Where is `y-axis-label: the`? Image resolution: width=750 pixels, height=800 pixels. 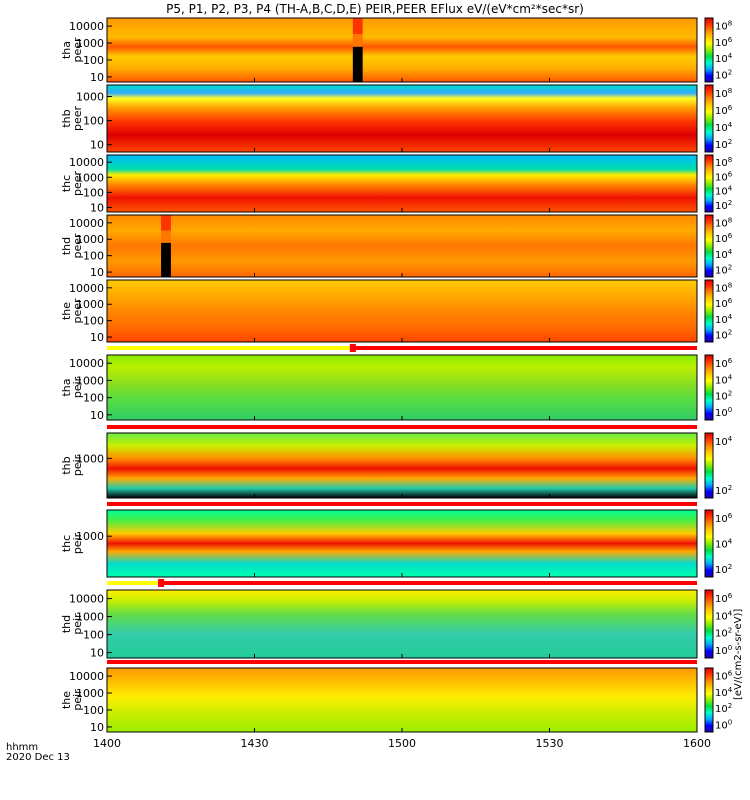
y-axis-label: the is located at coordinates (66, 311).